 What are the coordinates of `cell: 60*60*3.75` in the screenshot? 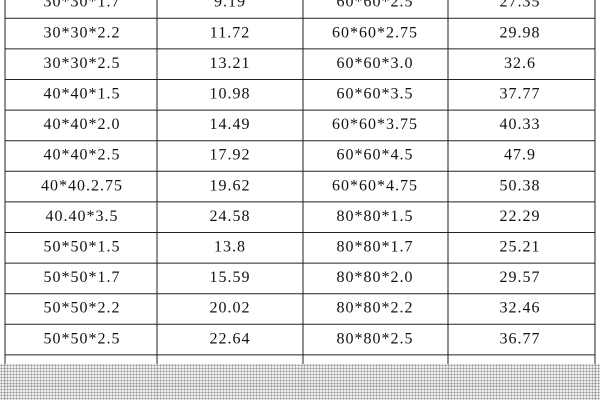 It's located at (375, 124).